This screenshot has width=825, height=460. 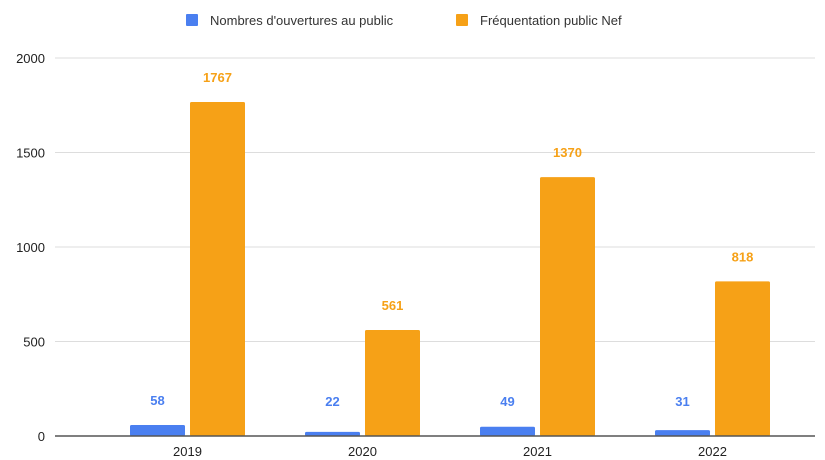 What do you see at coordinates (302, 20) in the screenshot?
I see `legend-label-opening-days: Nombres d'ouvertures au public` at bounding box center [302, 20].